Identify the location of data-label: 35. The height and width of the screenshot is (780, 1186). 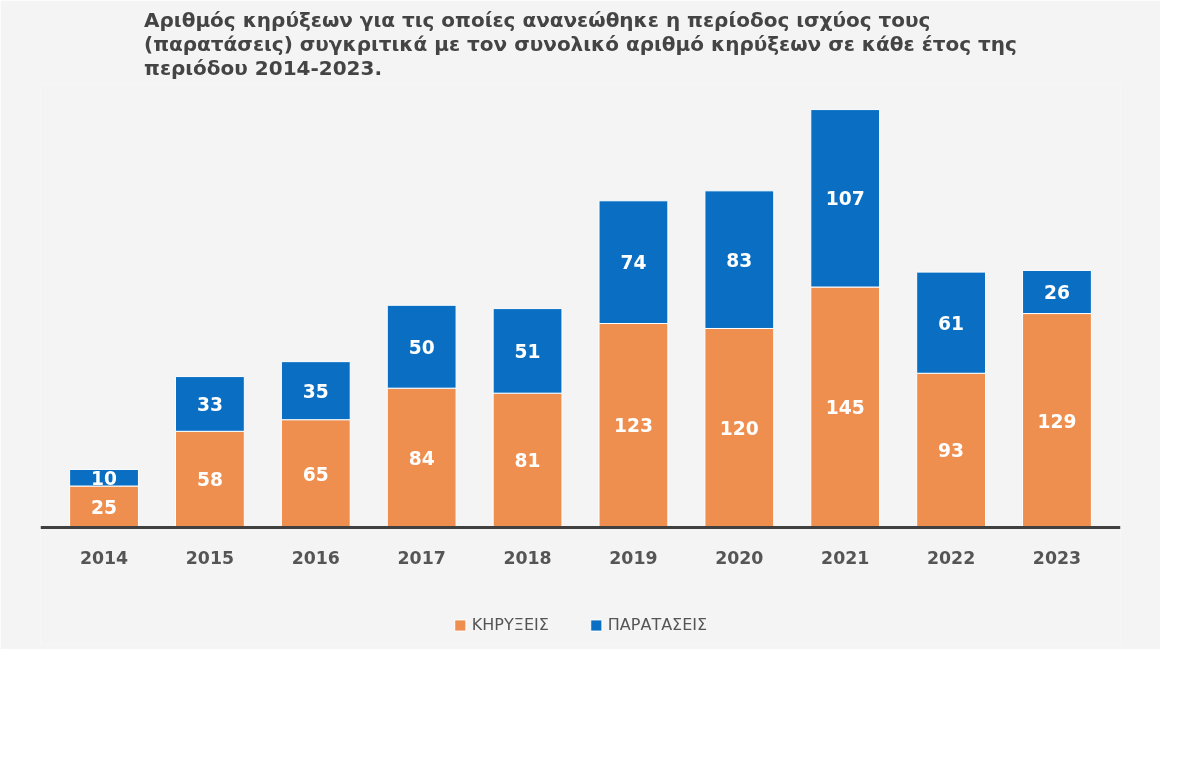
(315, 391).